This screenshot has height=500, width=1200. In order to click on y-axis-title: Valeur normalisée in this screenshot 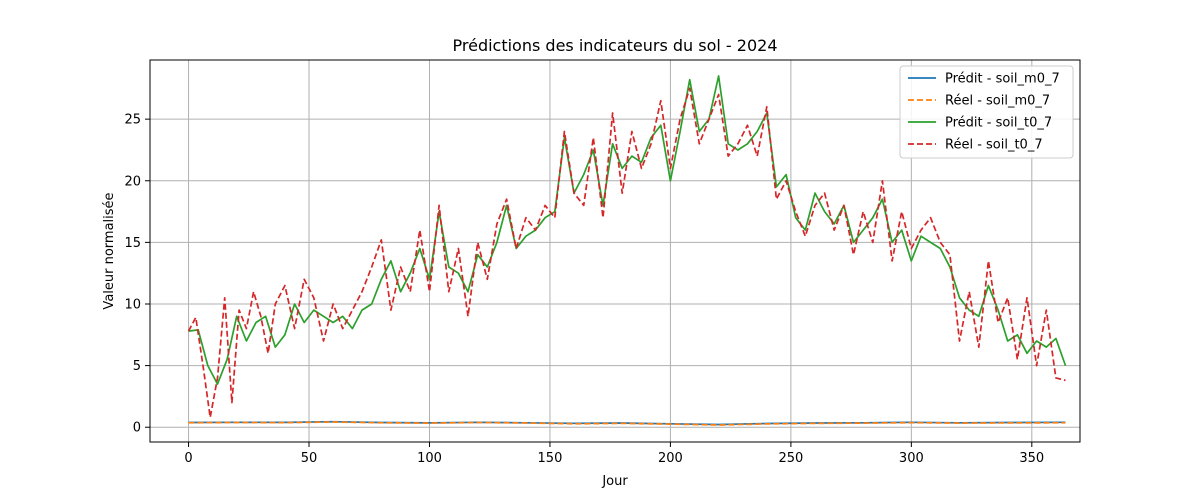, I will do `click(109, 250)`.